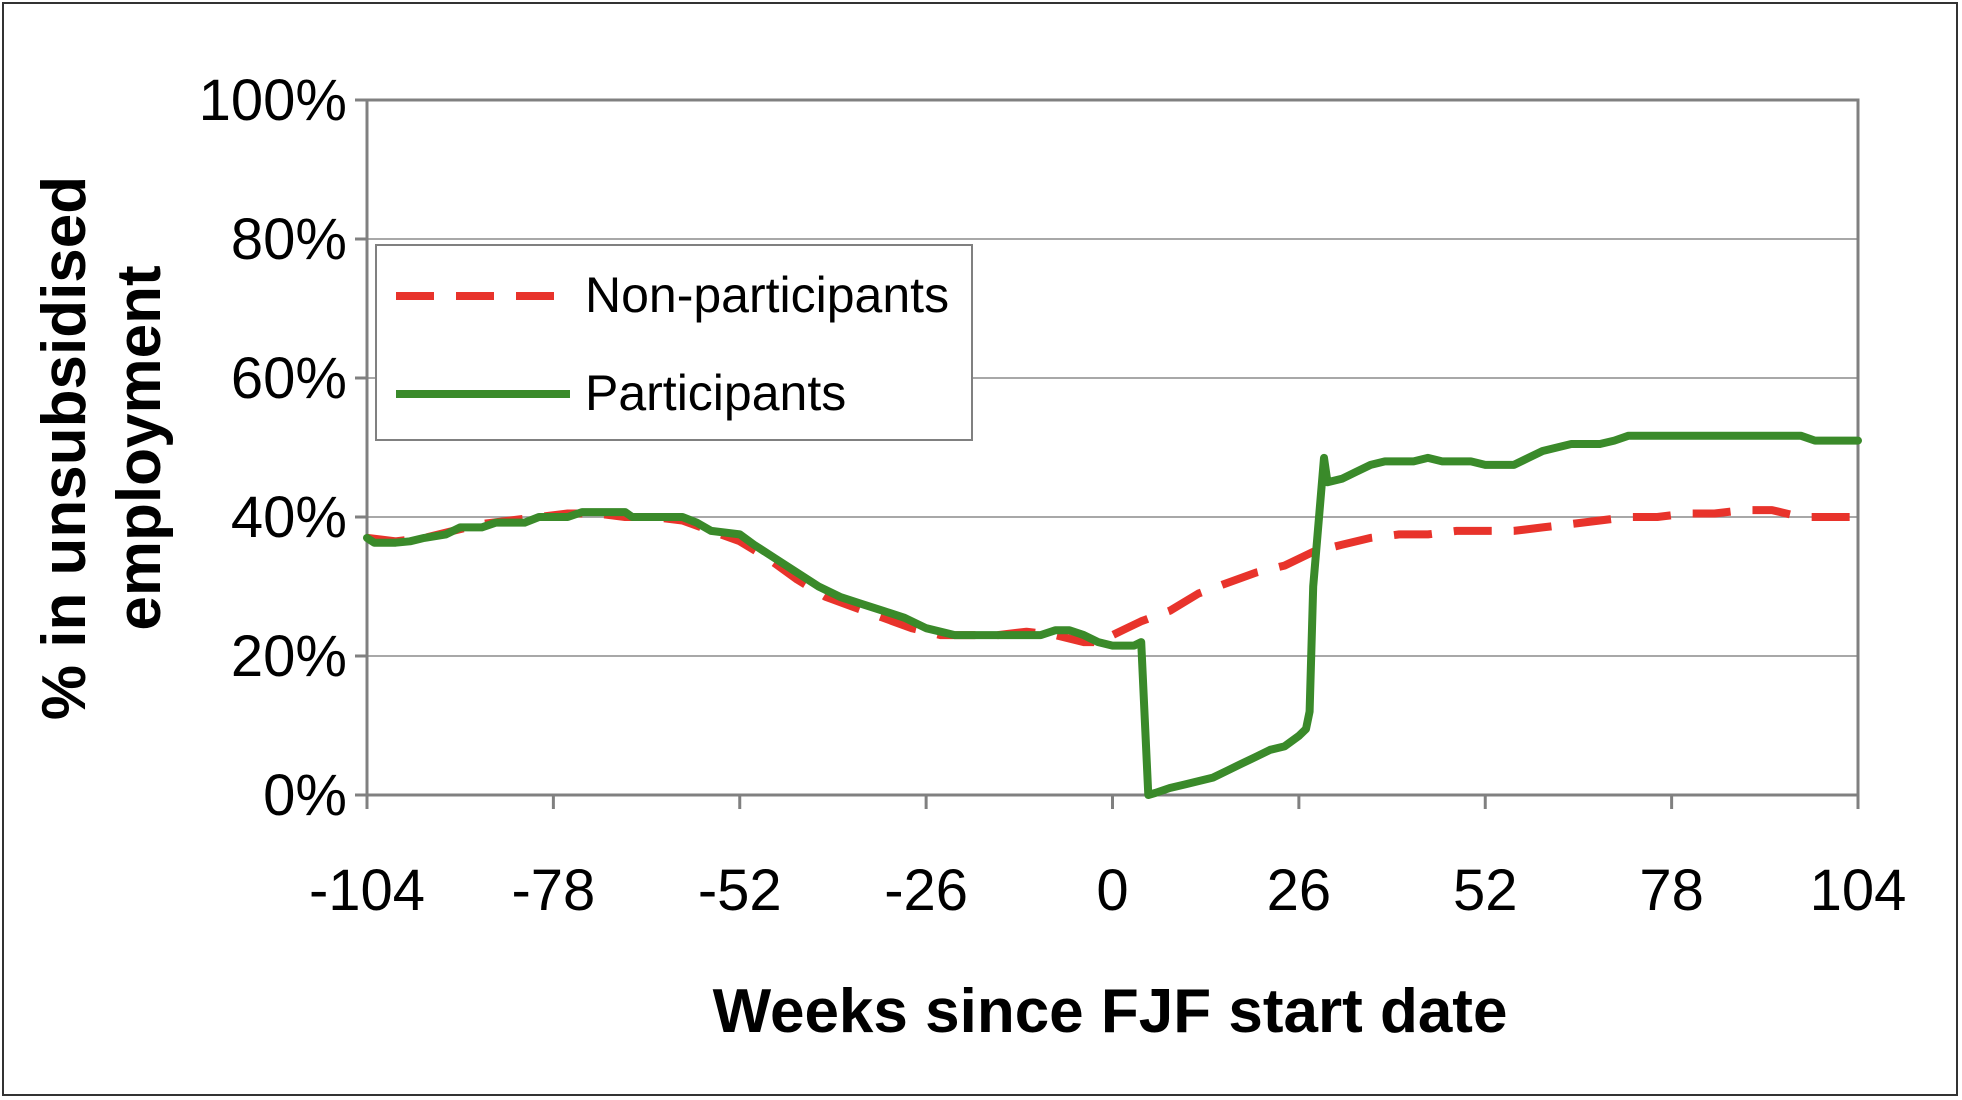  What do you see at coordinates (289, 517) in the screenshot?
I see `y-tick-label: 40%` at bounding box center [289, 517].